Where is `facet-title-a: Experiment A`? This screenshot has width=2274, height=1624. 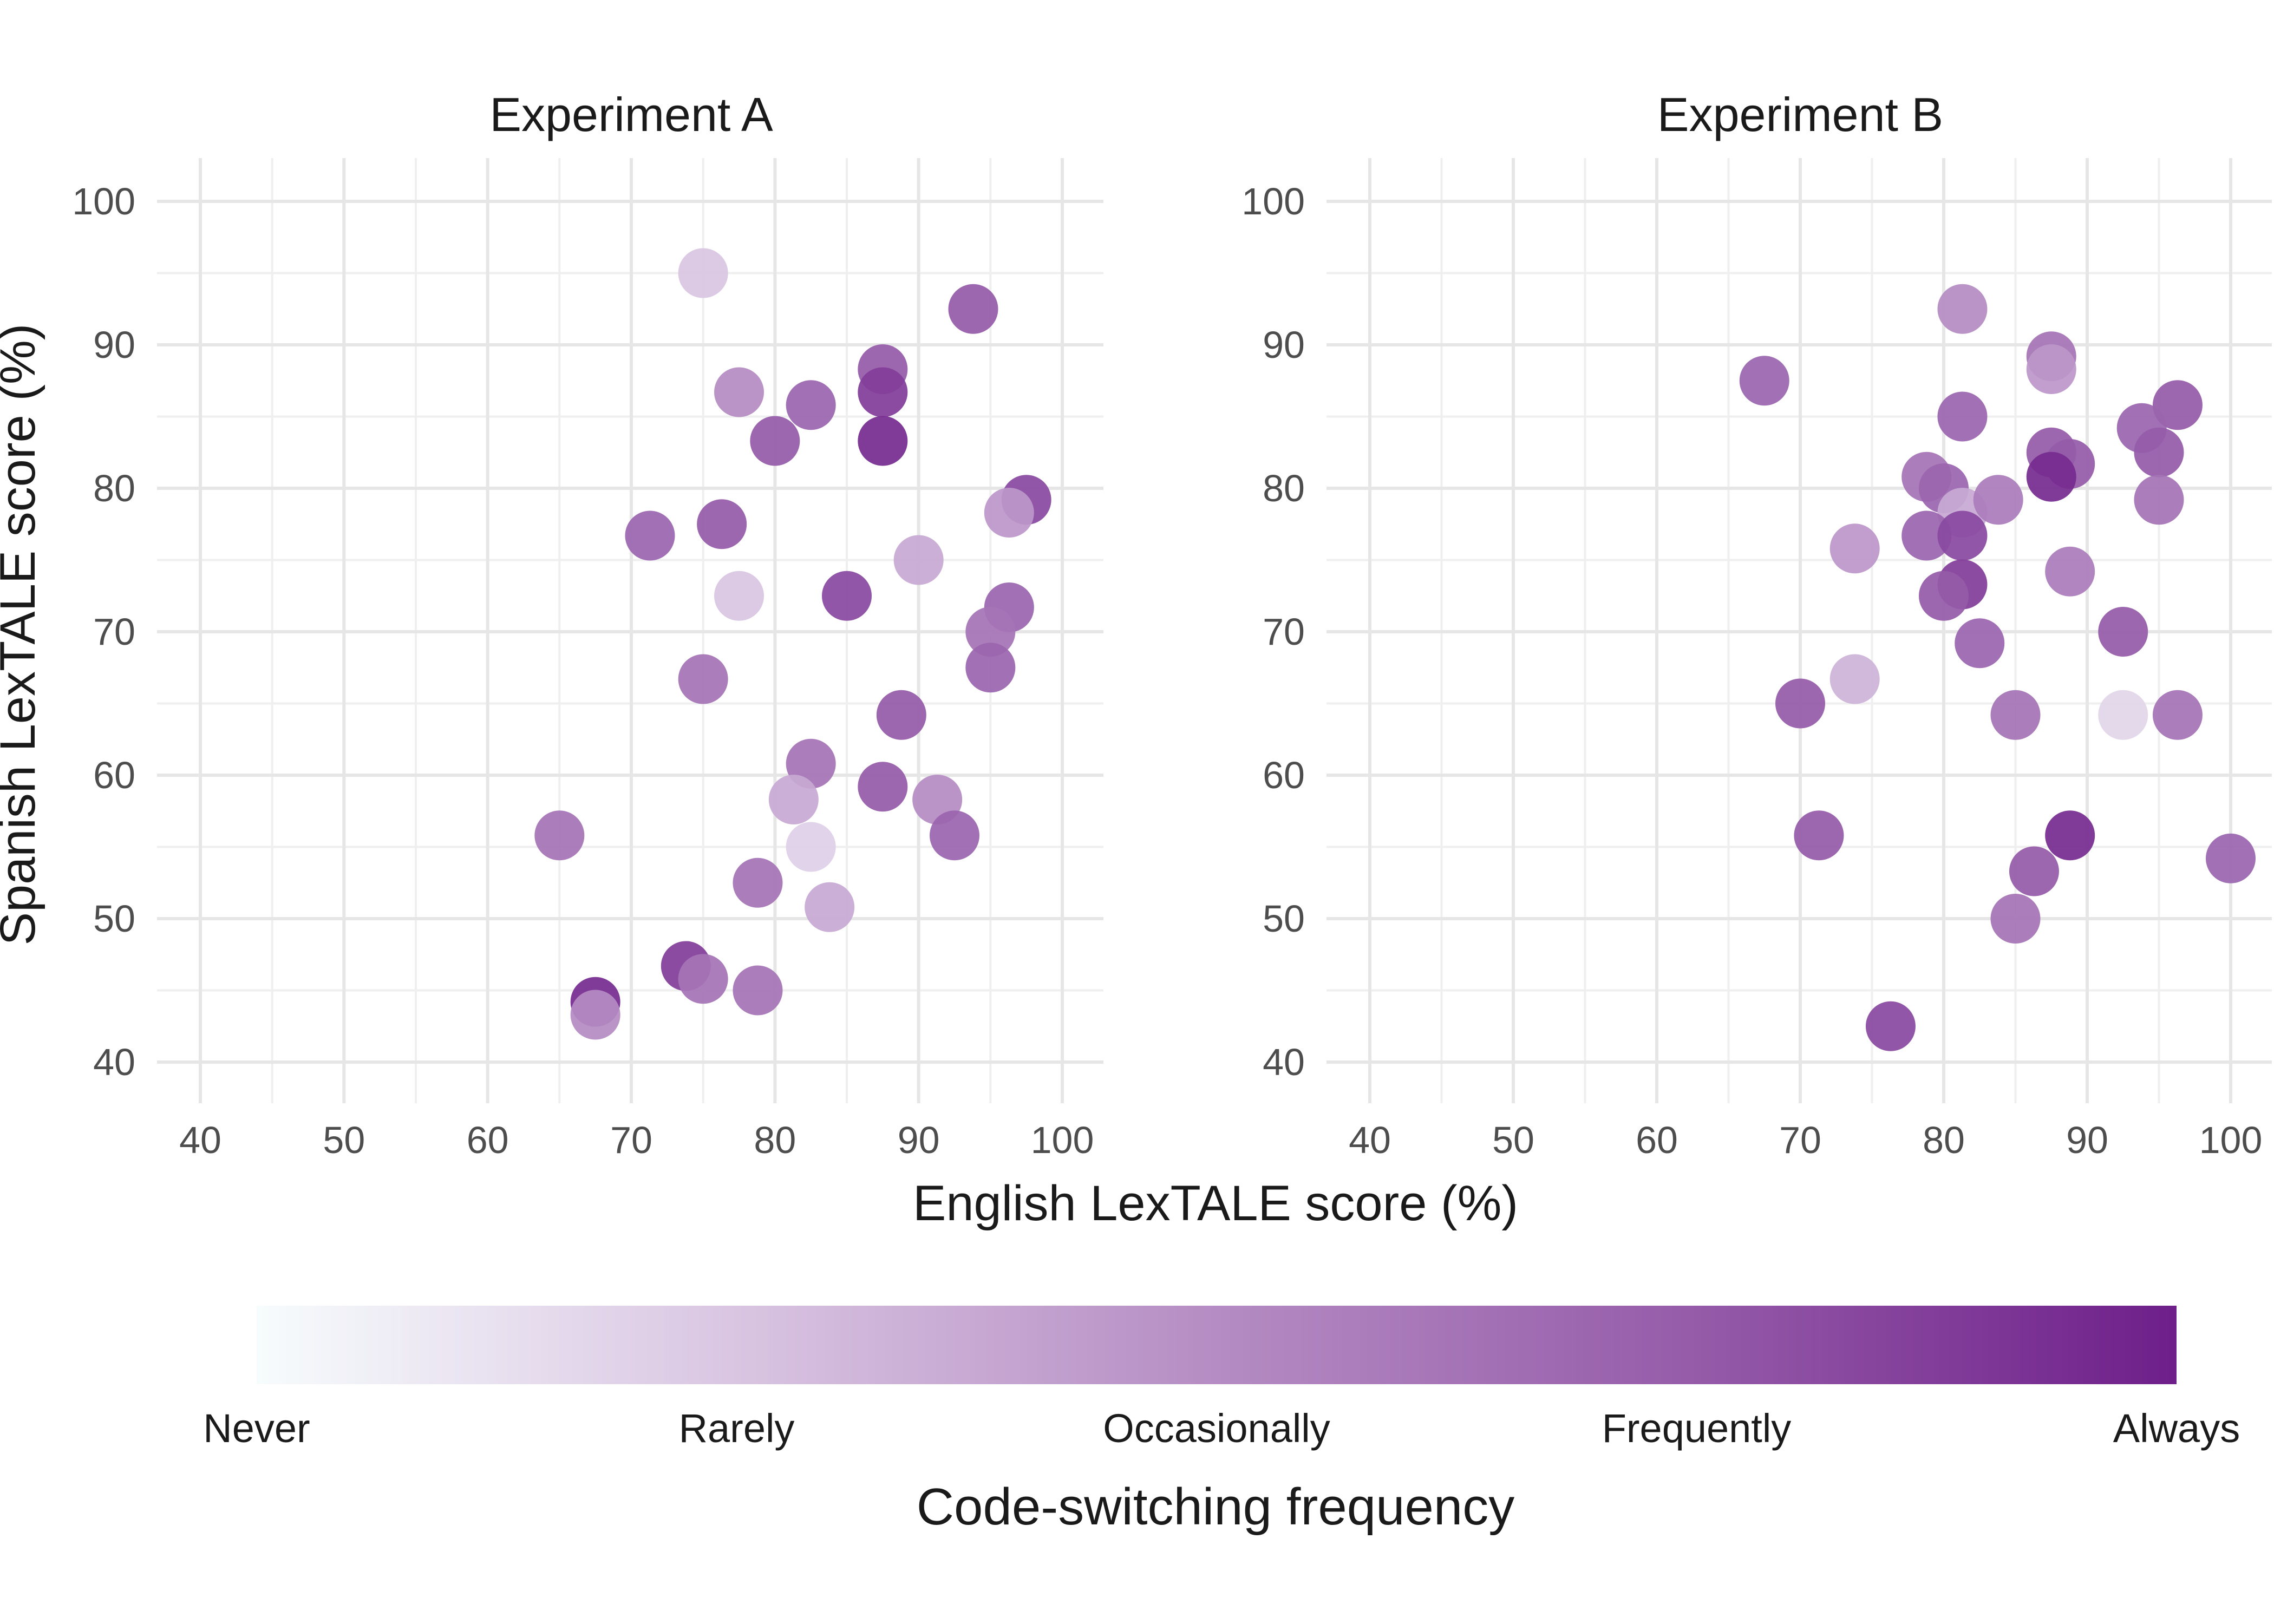
facet-title-a: Experiment A is located at coordinates (631, 114).